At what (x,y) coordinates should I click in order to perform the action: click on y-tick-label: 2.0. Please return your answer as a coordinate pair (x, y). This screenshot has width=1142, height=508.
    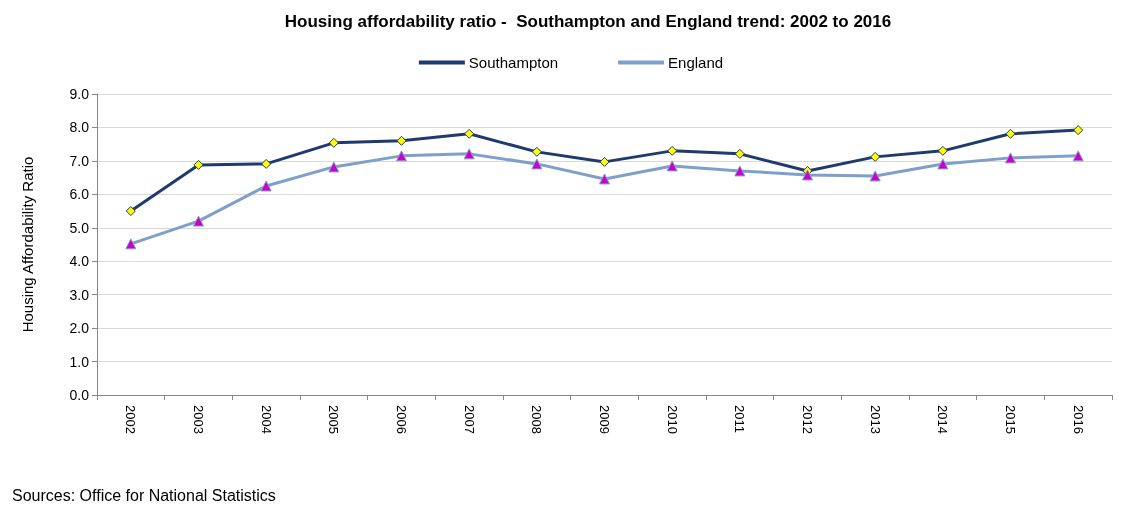
    Looking at the image, I should click on (79, 328).